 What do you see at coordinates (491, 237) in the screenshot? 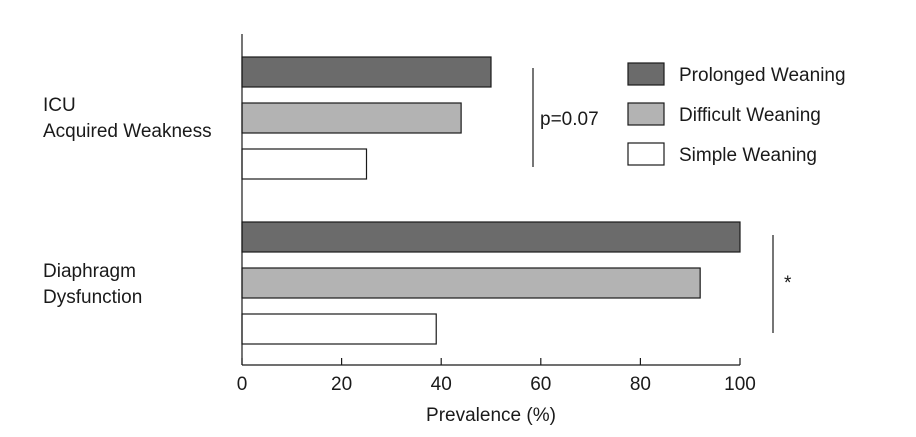
I see `bar-dysfunction-prolonged-weaning` at bounding box center [491, 237].